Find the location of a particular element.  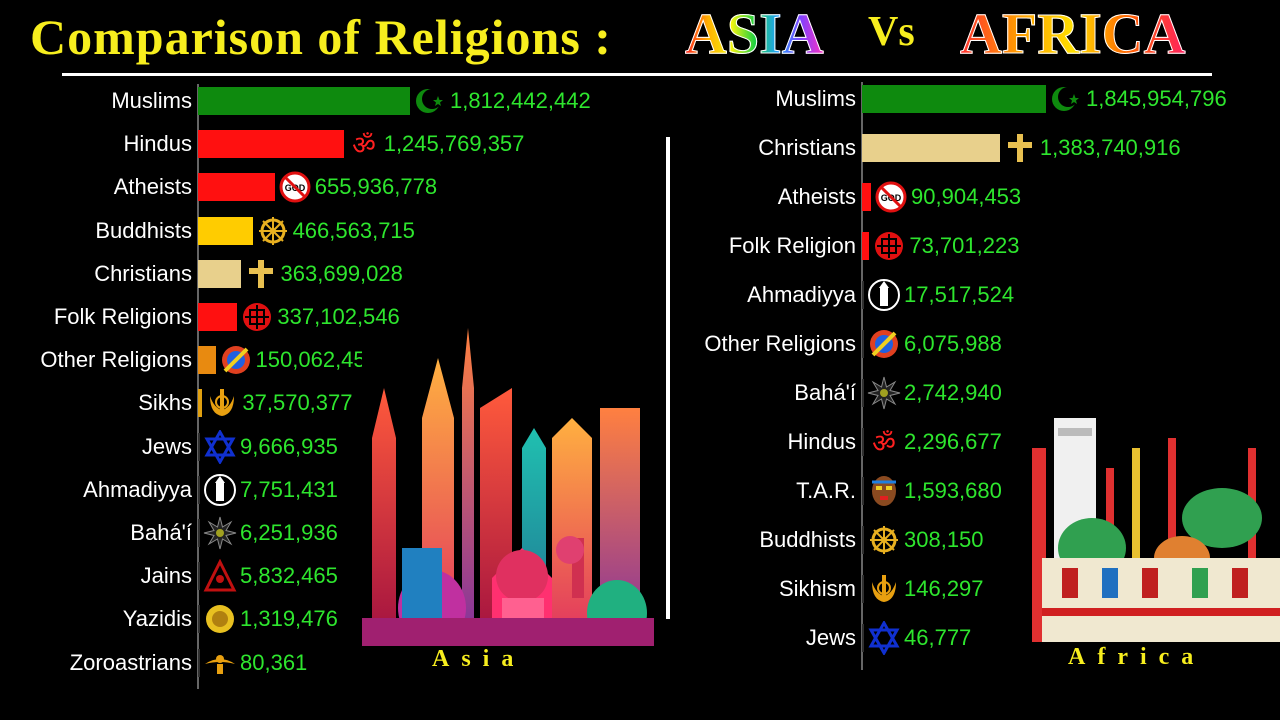

category-label: Bahá'í is located at coordinates (825, 392).